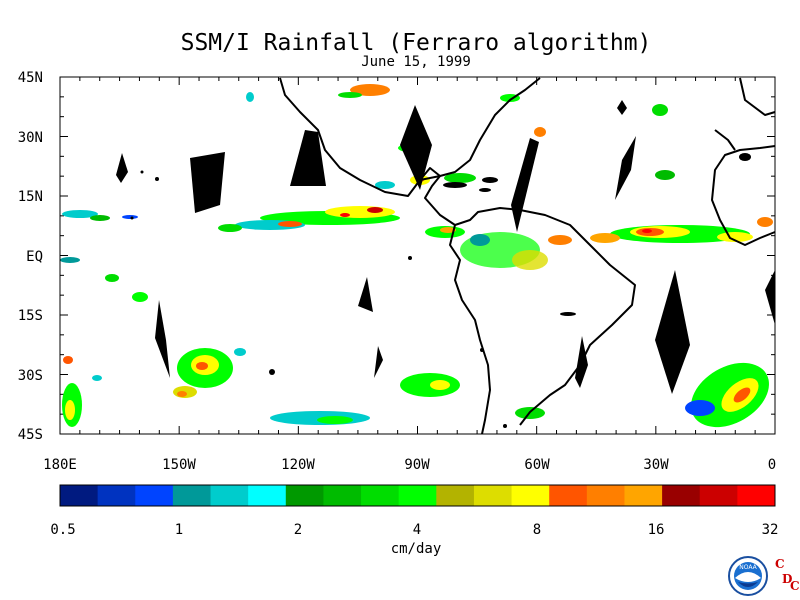  What do you see at coordinates (298, 465) in the screenshot?
I see `lon-label: 120W` at bounding box center [298, 465].